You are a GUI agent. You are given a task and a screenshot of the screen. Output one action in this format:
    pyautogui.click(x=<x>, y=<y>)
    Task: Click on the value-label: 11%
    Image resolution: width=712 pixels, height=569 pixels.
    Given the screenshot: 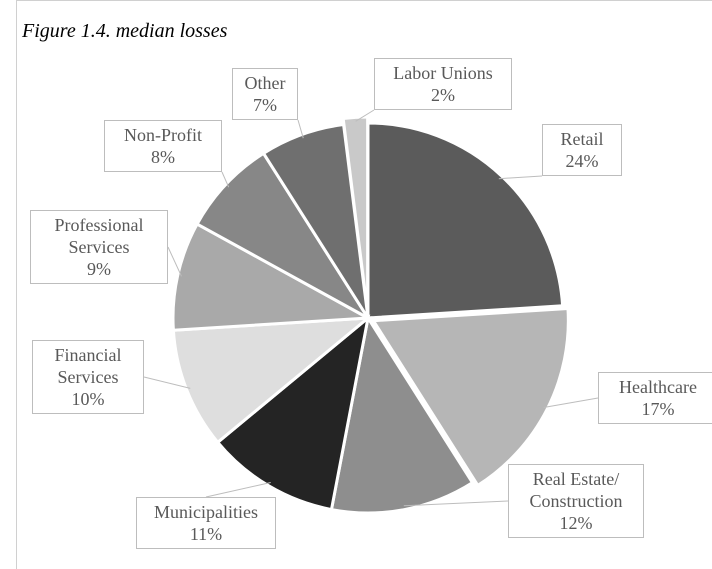 What is the action you would take?
    pyautogui.click(x=206, y=534)
    